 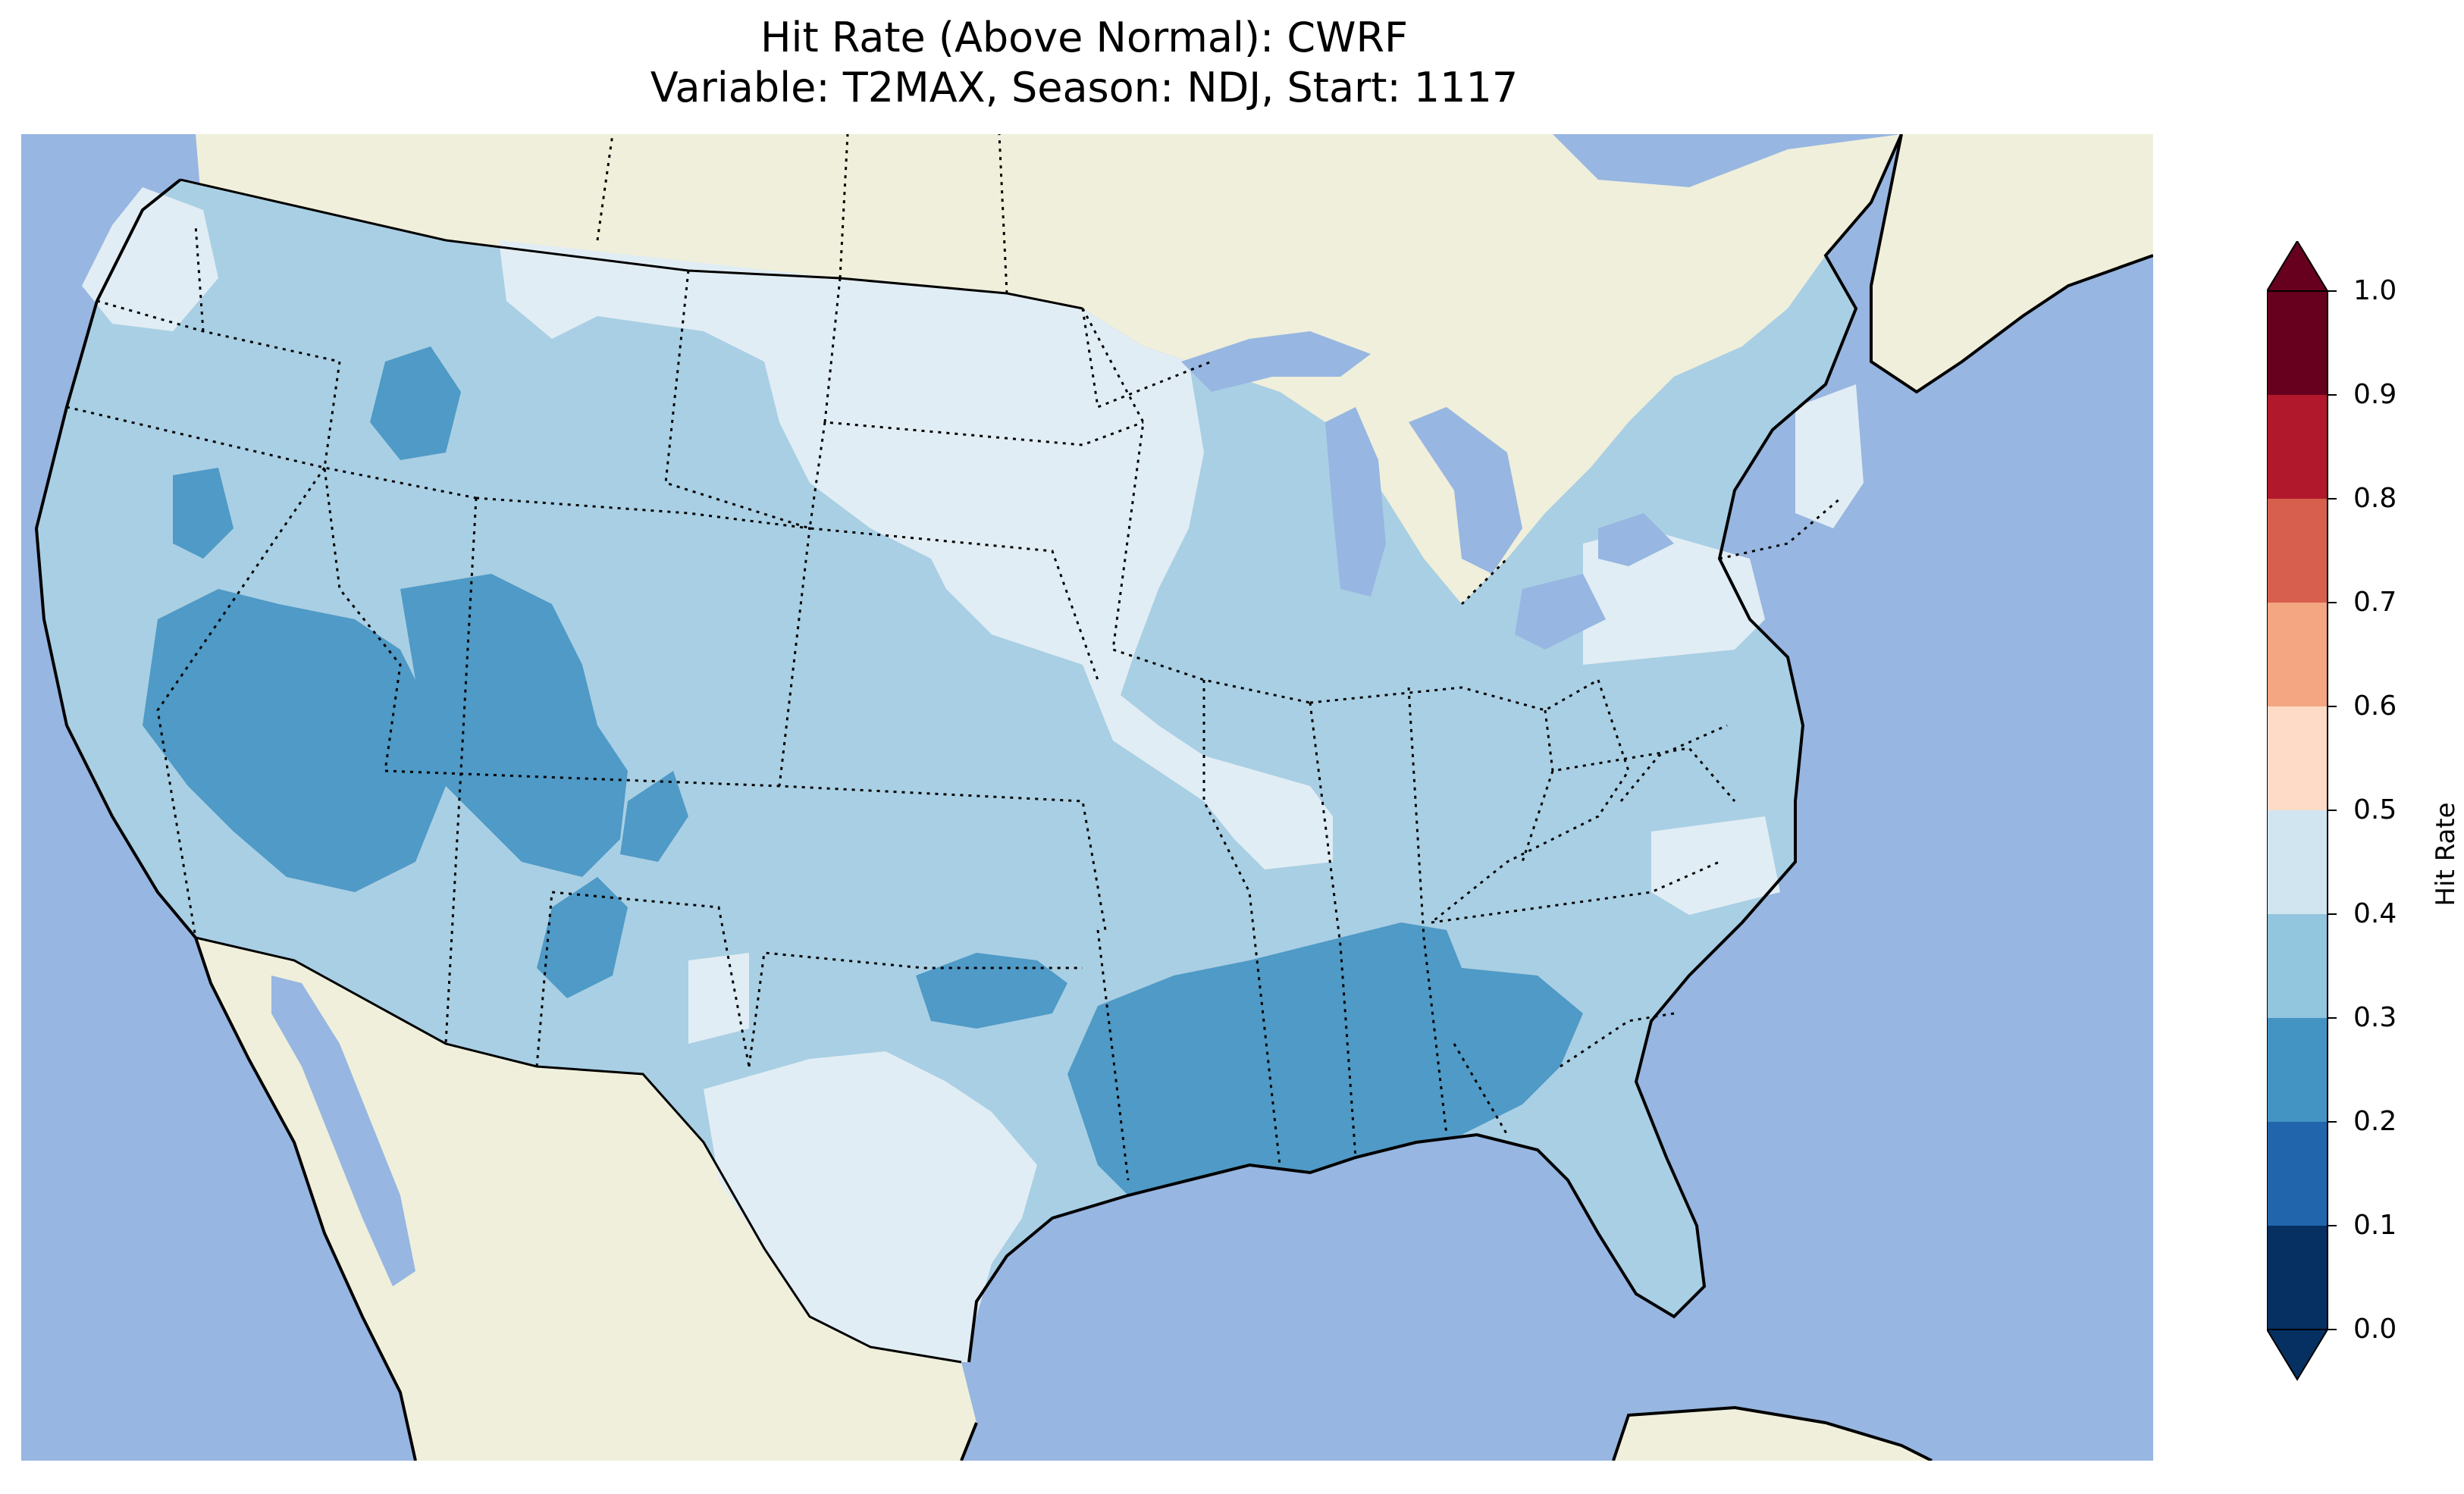 I want to click on colorbar-tick-label: 0.9, so click(x=2375, y=394).